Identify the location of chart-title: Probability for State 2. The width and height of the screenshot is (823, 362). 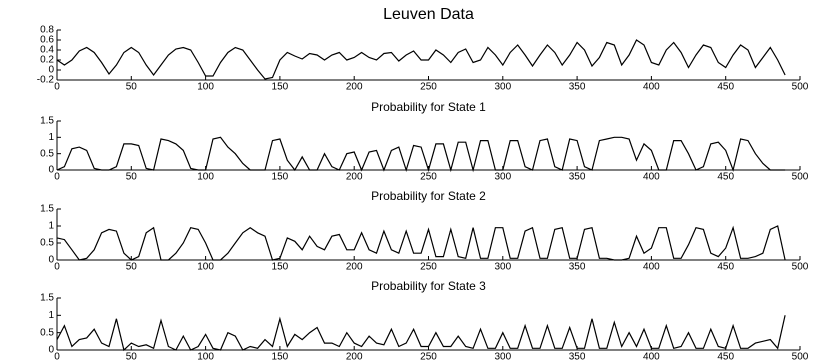
(428, 196).